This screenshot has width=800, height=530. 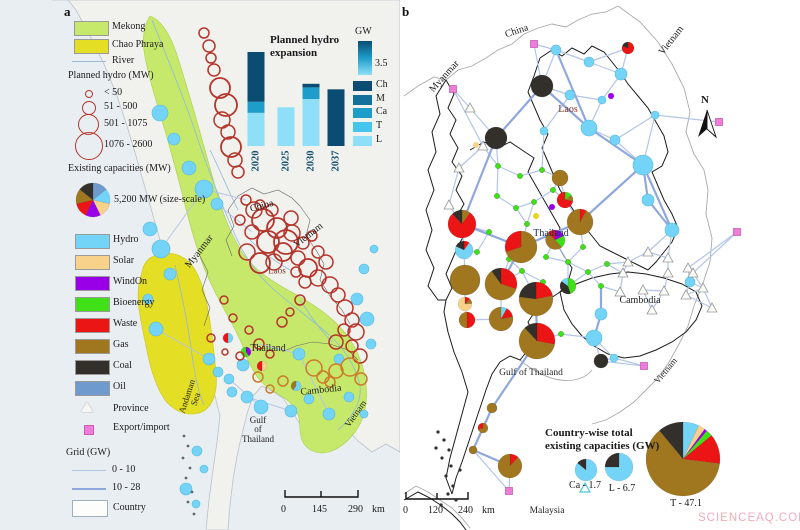 What do you see at coordinates (465, 510) in the screenshot?
I see `scalebar-b-max: 240` at bounding box center [465, 510].